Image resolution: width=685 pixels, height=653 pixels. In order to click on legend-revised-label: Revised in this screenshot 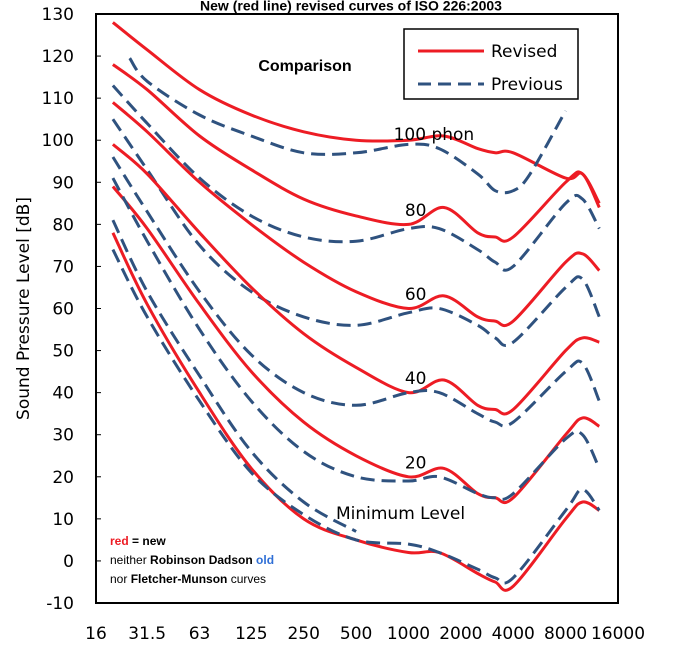, I will do `click(524, 52)`.